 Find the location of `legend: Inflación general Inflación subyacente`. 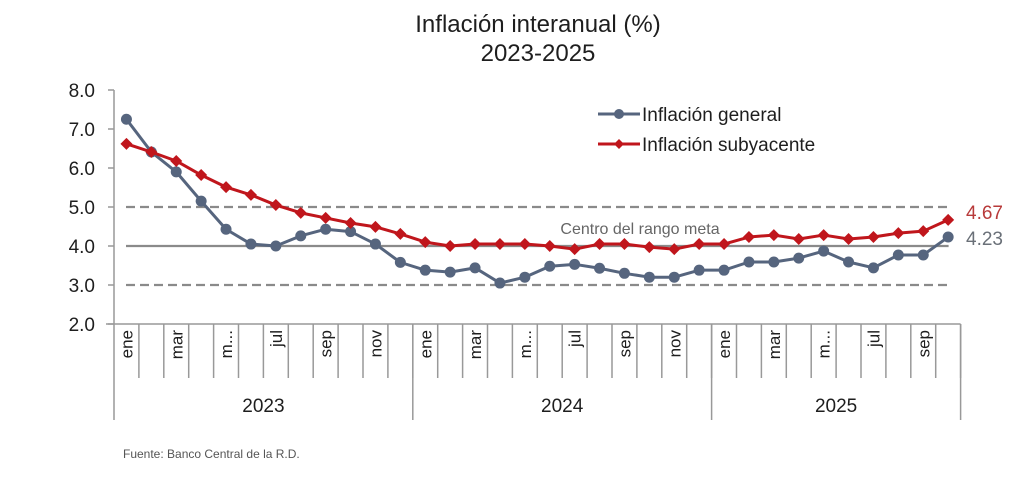

legend: Inflación general Inflación subyacente is located at coordinates (706, 130).